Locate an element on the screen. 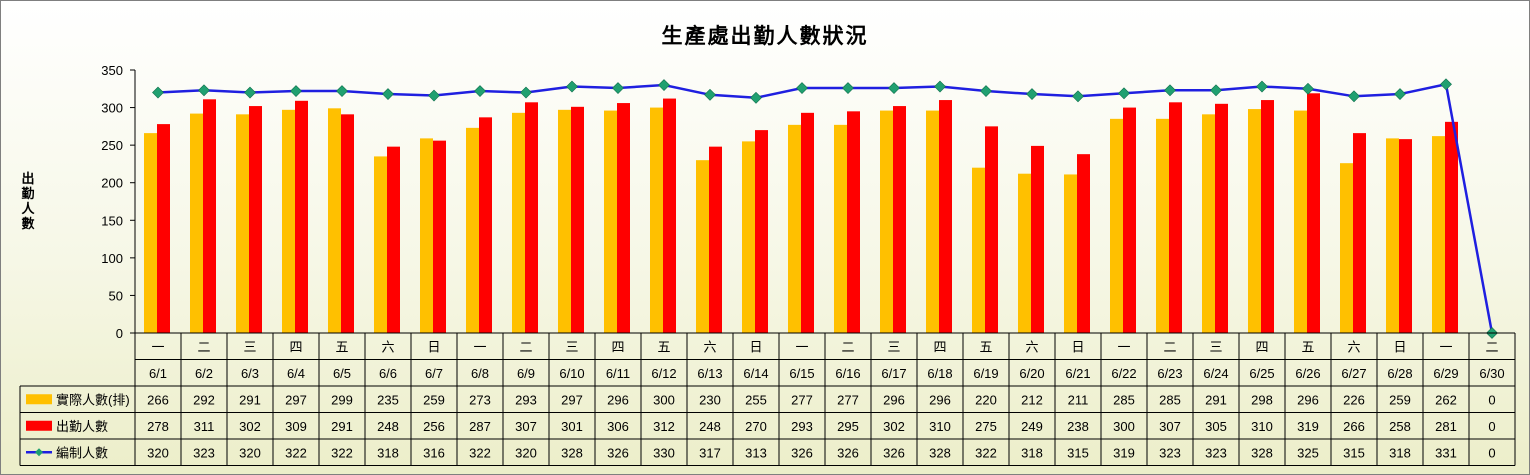  x-tick-label: 6/15 is located at coordinates (801, 373).